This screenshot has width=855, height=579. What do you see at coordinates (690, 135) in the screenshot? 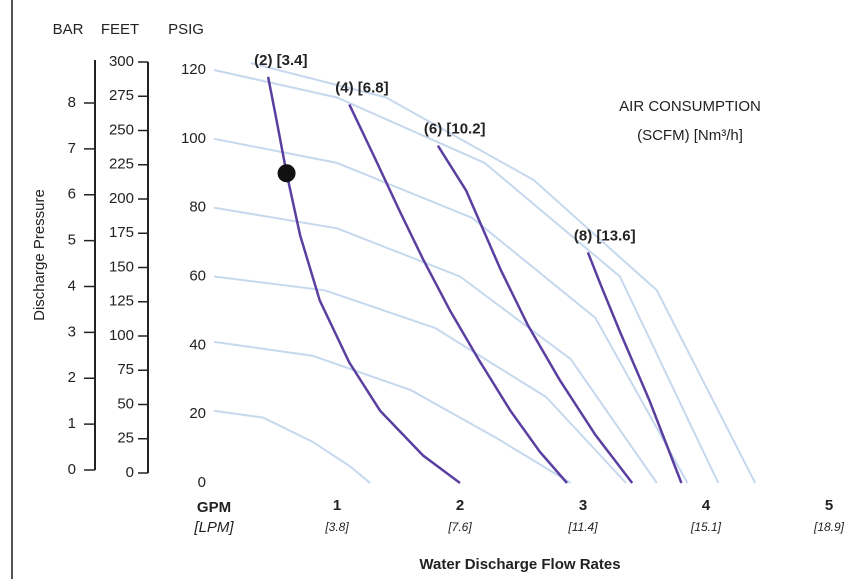
I see `legend-subtitle: (SCFM) [Nm³/h]` at bounding box center [690, 135].